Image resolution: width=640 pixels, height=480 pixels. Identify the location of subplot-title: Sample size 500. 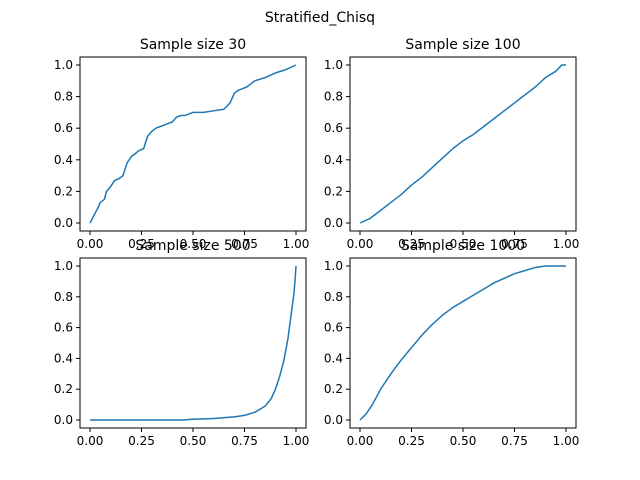
(192, 246).